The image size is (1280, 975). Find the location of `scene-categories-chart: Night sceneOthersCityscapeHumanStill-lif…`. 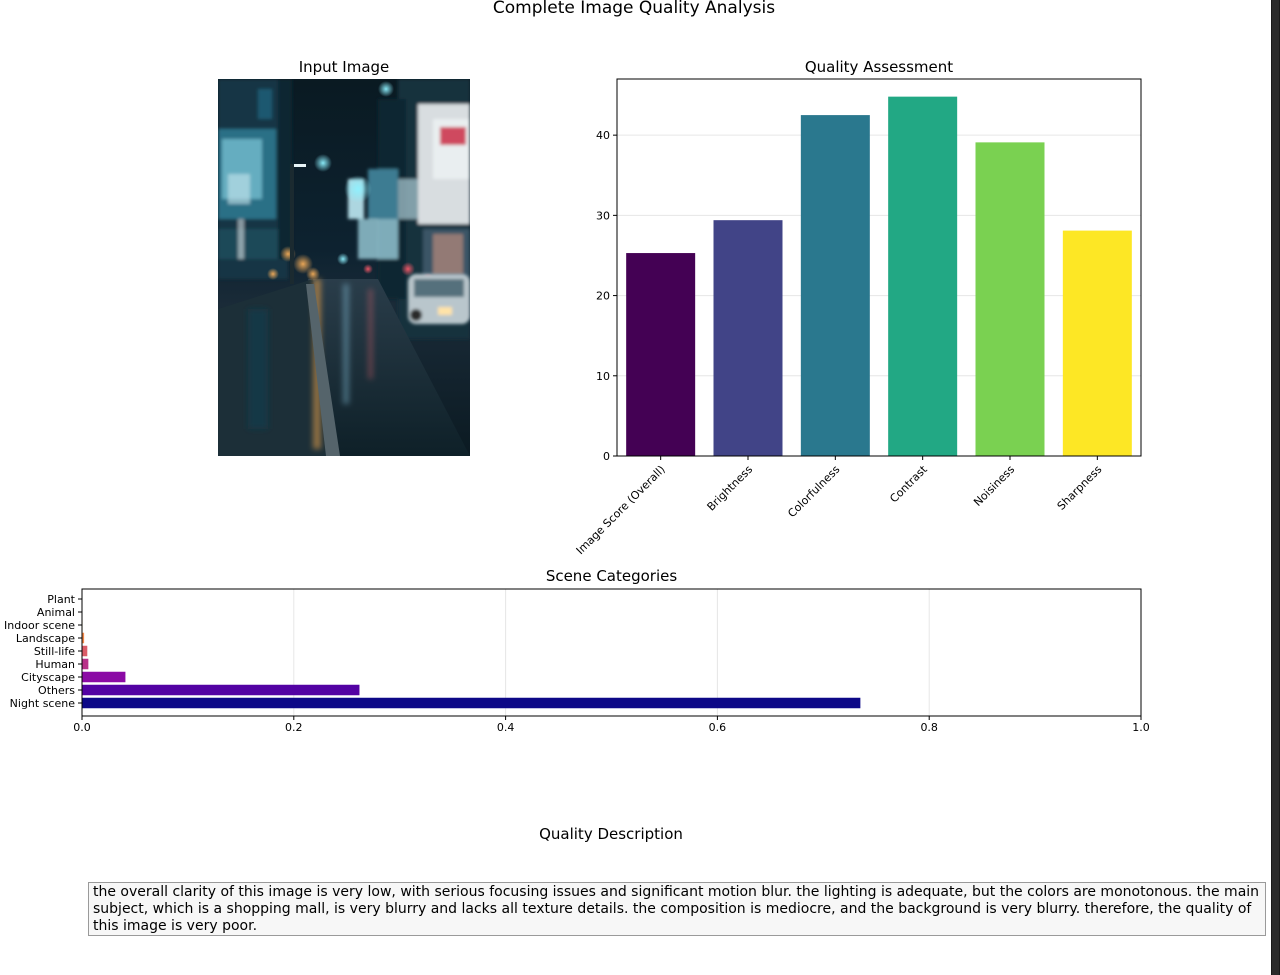

scene-categories-chart: Night sceneOthersCityscapeHumanStill-lif… is located at coordinates (577, 661).